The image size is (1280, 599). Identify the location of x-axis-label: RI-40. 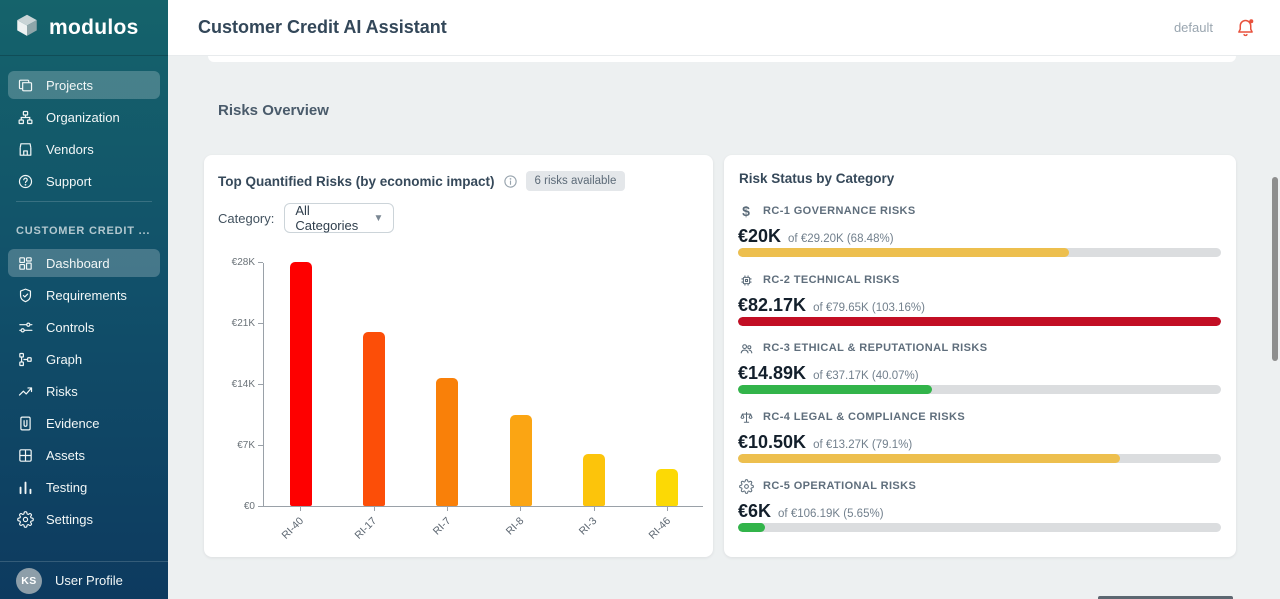
(293, 528).